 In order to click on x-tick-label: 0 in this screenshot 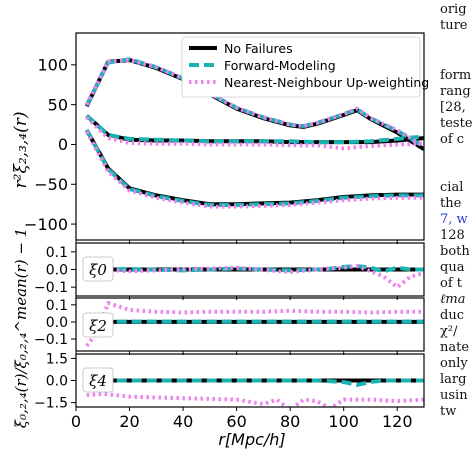, I will do `click(76, 421)`.